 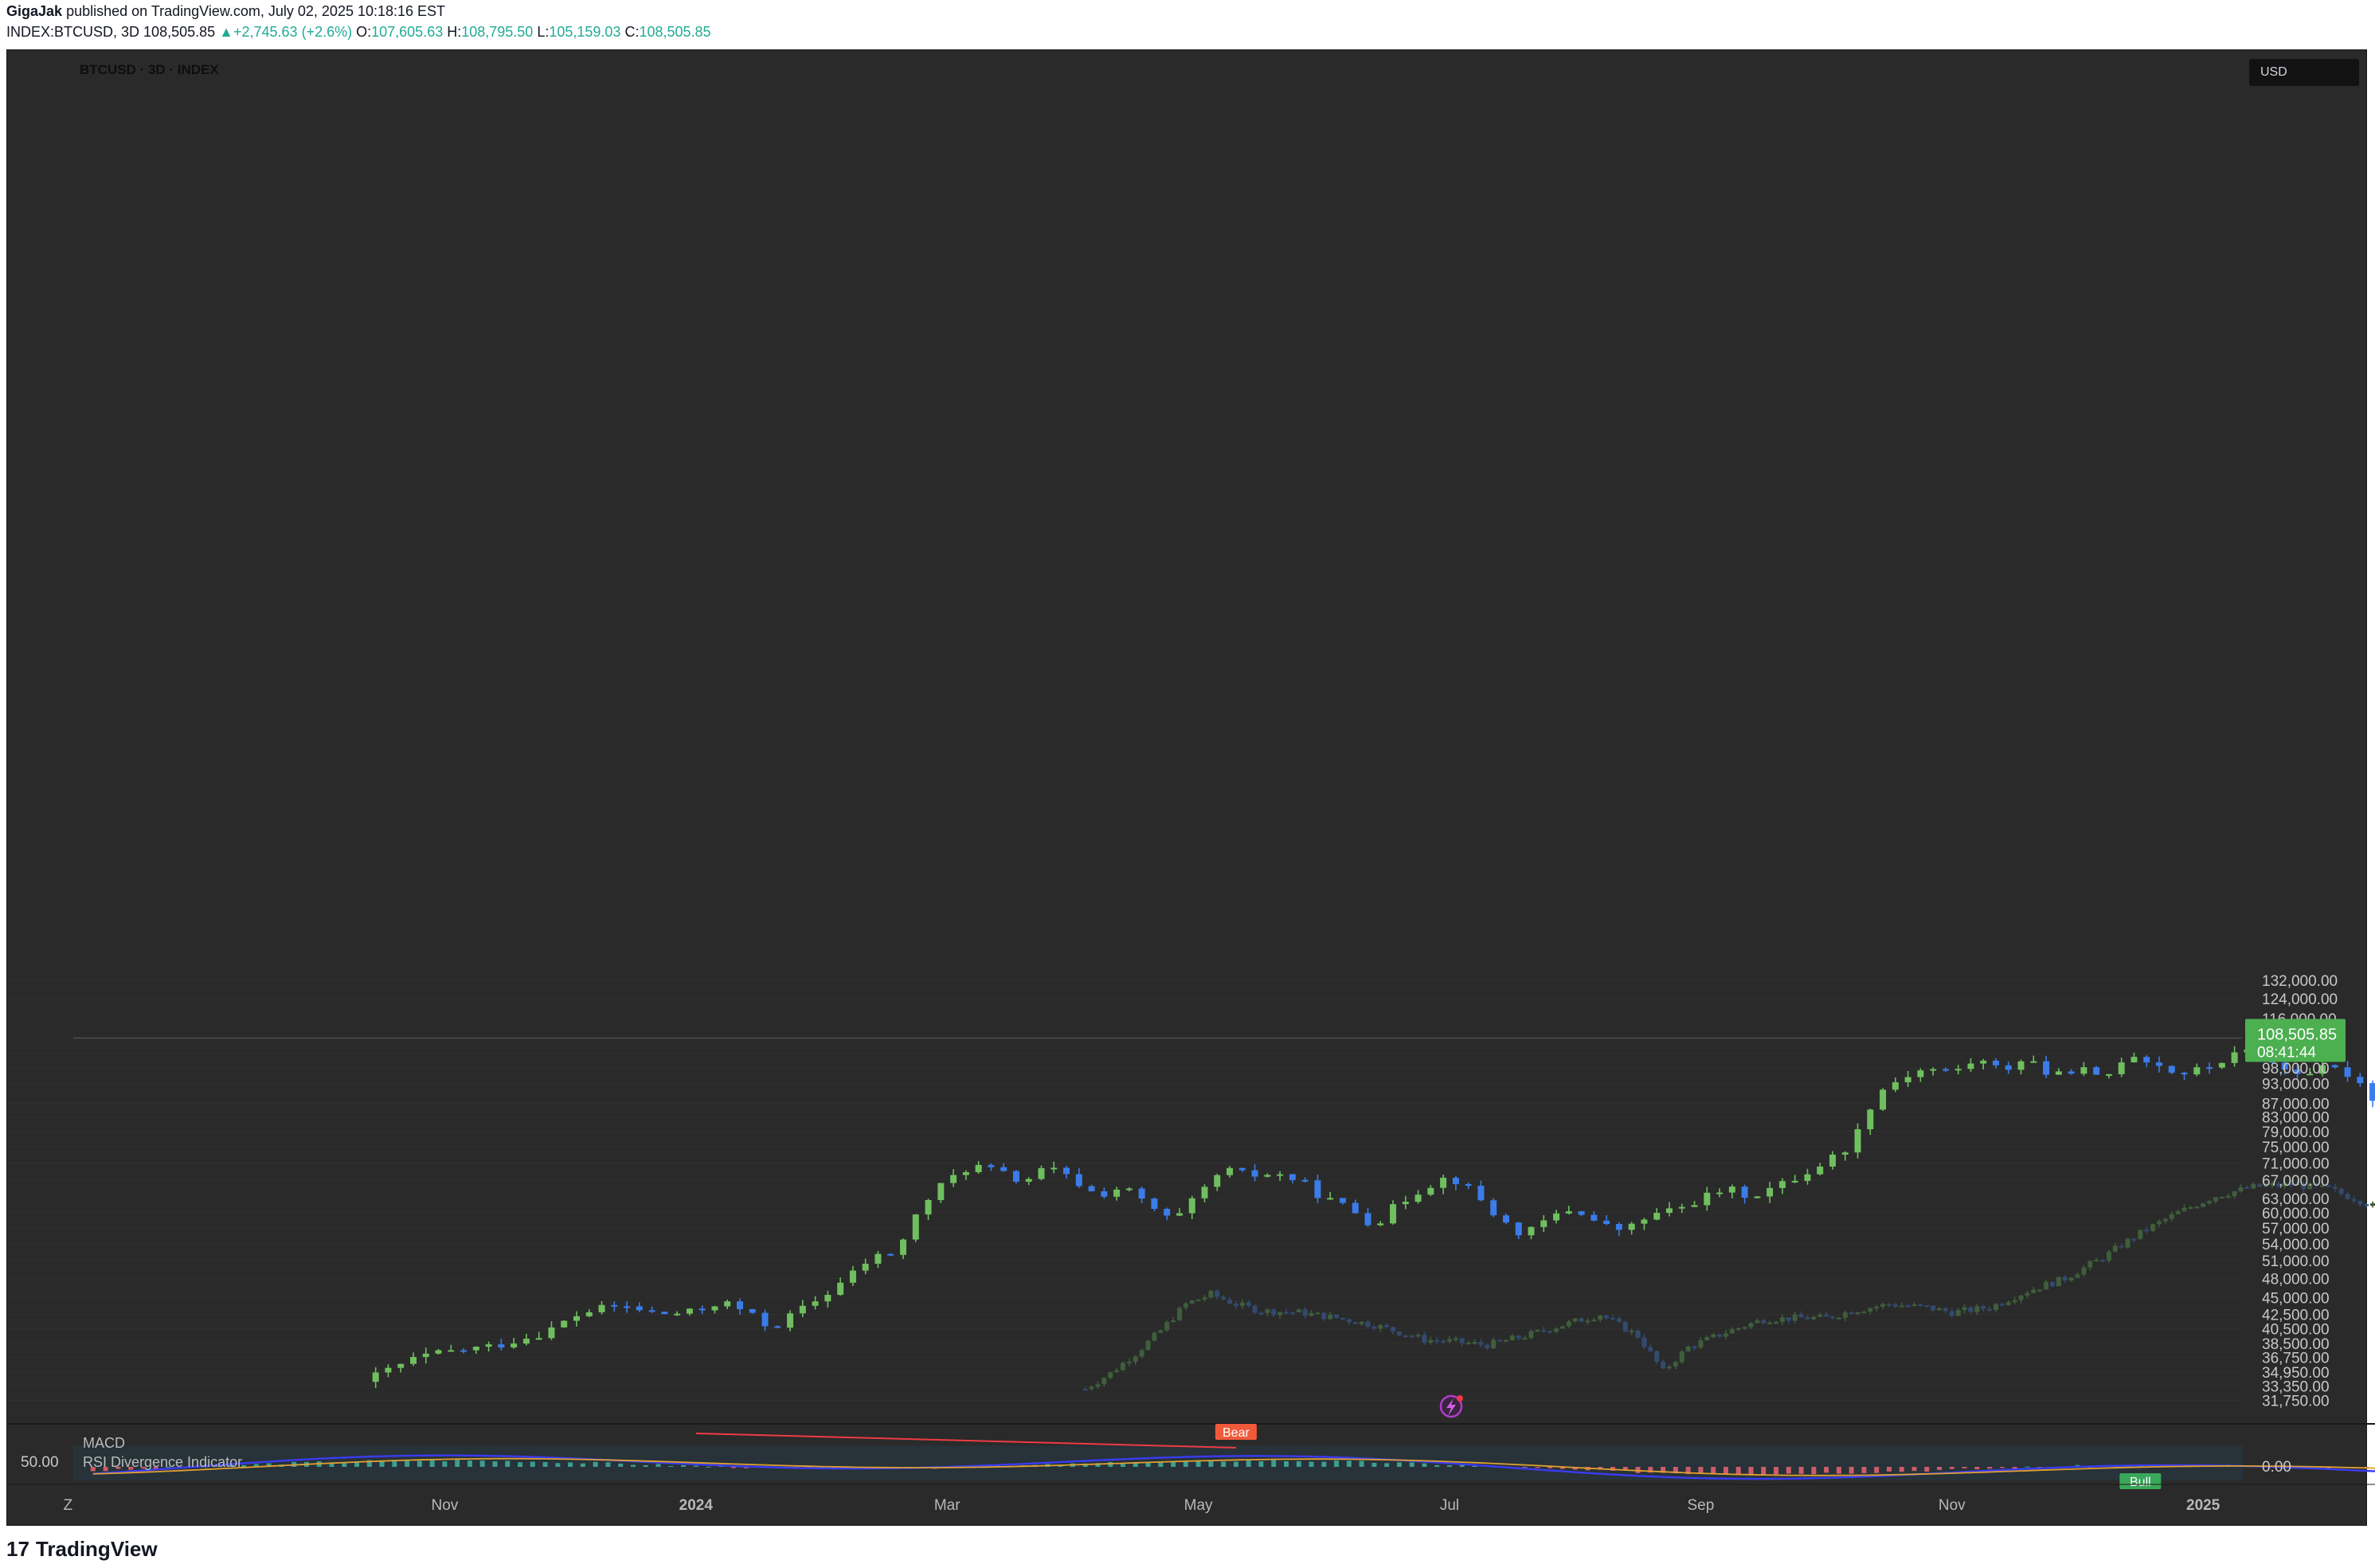 I want to click on x-tick-label: 2025, so click(x=2203, y=1505).